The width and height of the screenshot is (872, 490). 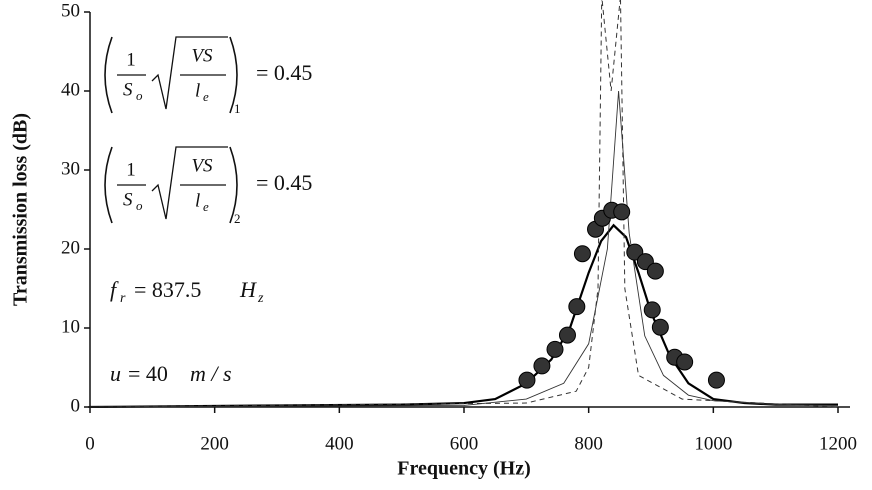 I want to click on subscript: 2, so click(x=237, y=218).